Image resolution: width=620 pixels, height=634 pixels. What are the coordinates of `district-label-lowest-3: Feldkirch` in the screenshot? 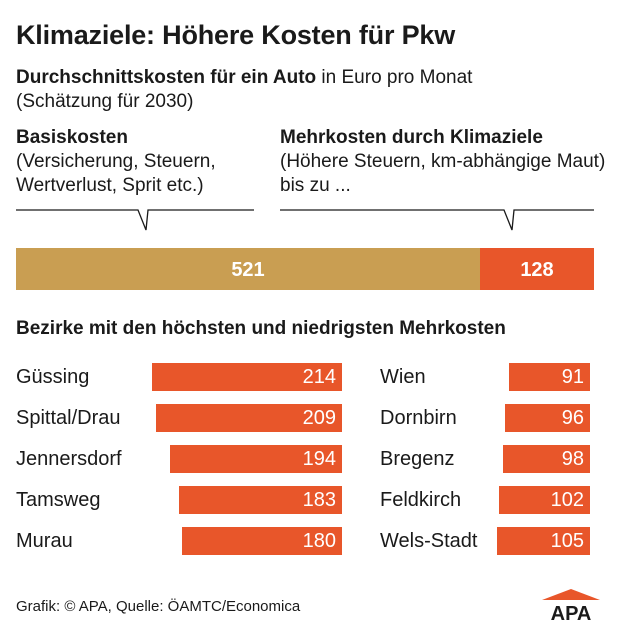 It's located at (421, 500).